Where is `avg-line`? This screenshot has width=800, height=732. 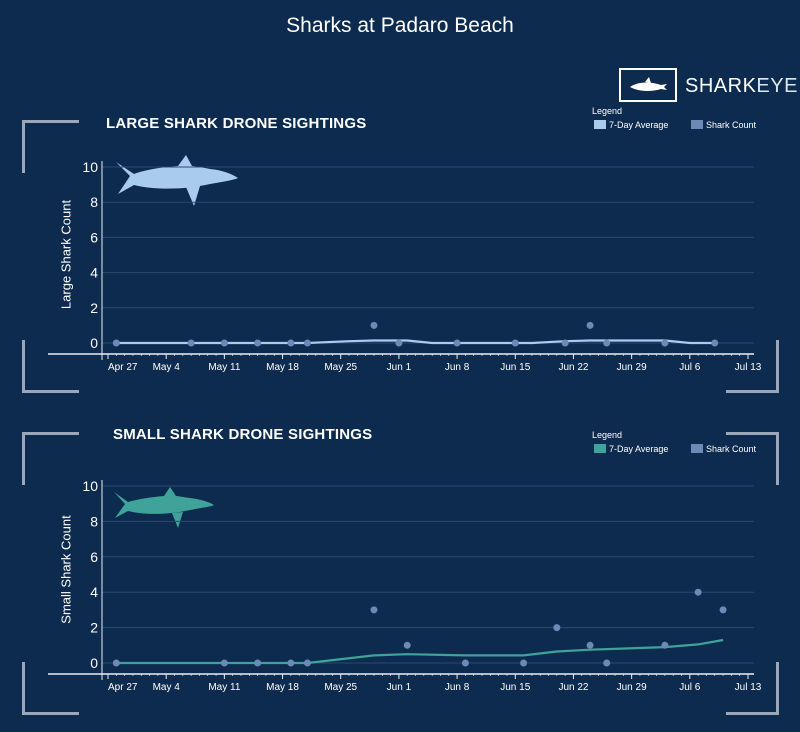 avg-line is located at coordinates (420, 651).